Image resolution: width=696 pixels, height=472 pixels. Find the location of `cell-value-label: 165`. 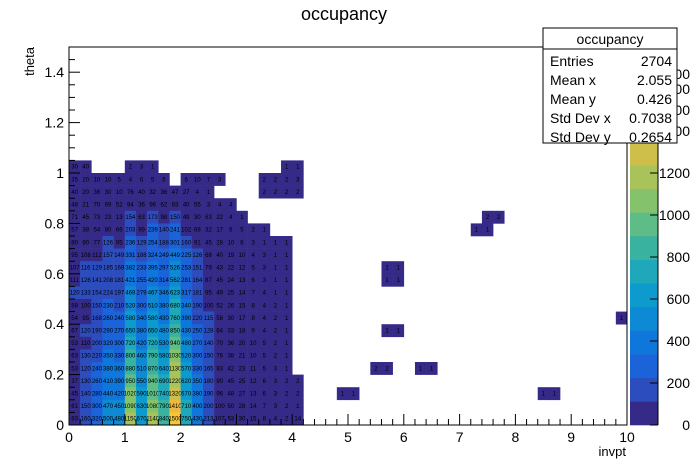

cell-value-label: 165 is located at coordinates (208, 369).